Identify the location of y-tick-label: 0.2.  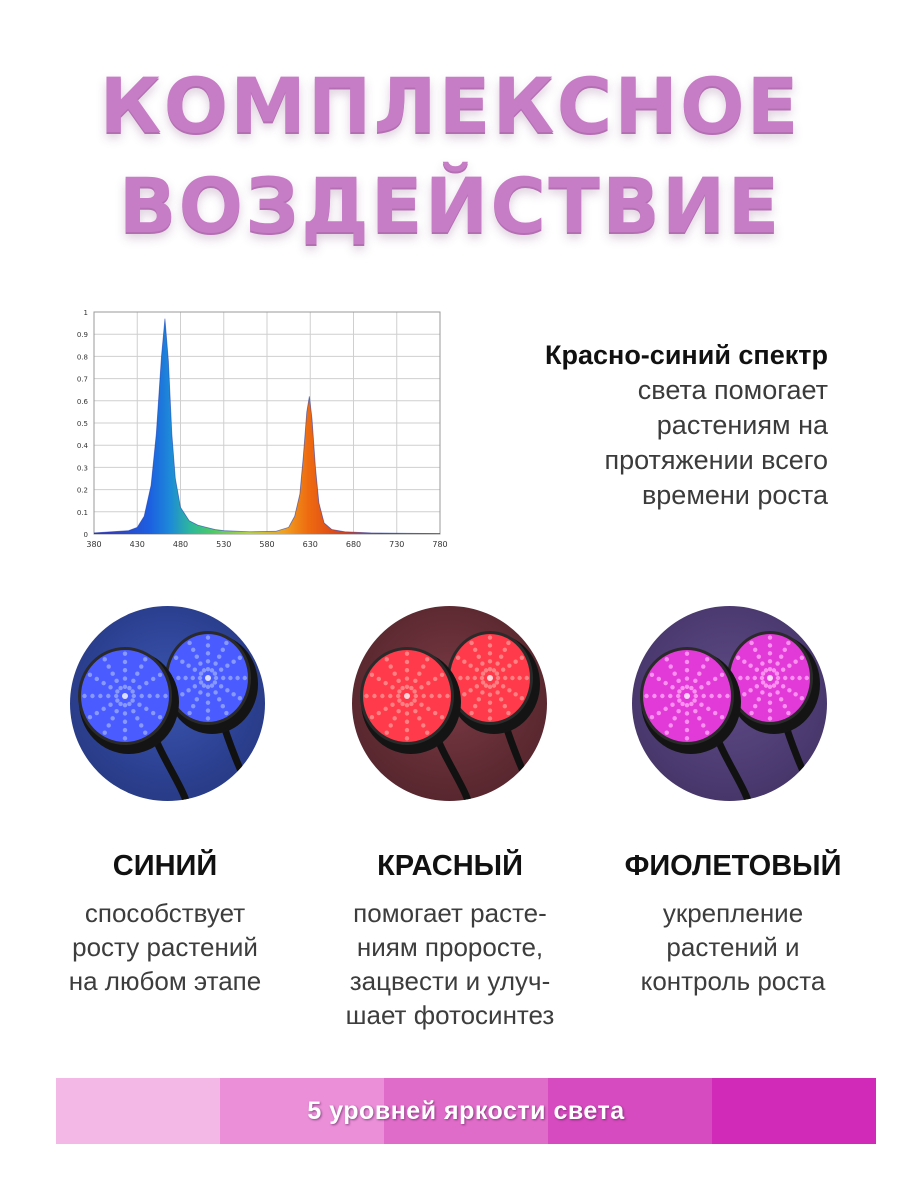
(82, 491).